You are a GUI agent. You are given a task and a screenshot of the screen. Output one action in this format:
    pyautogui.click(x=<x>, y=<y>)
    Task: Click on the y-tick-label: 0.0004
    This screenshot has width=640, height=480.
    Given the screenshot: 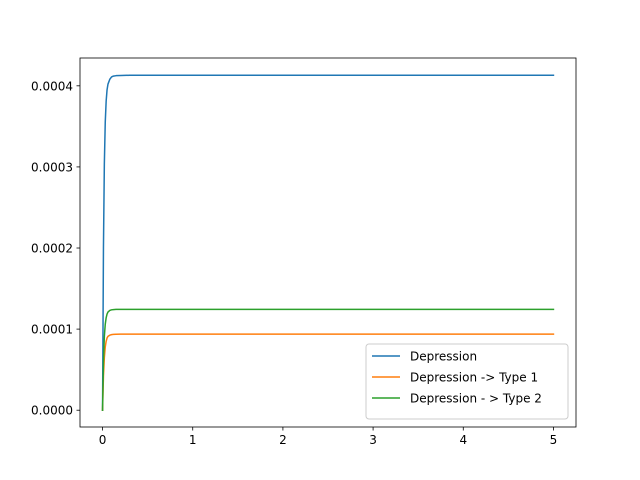 What is the action you would take?
    pyautogui.click(x=52, y=86)
    